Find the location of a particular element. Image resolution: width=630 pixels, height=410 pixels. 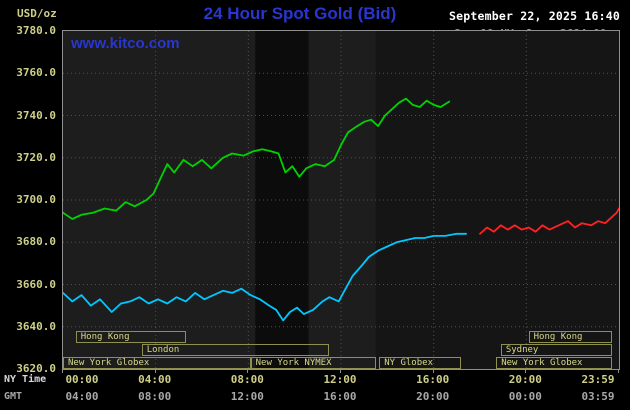

y-tick-label: 3620.0 is located at coordinates (36, 368).